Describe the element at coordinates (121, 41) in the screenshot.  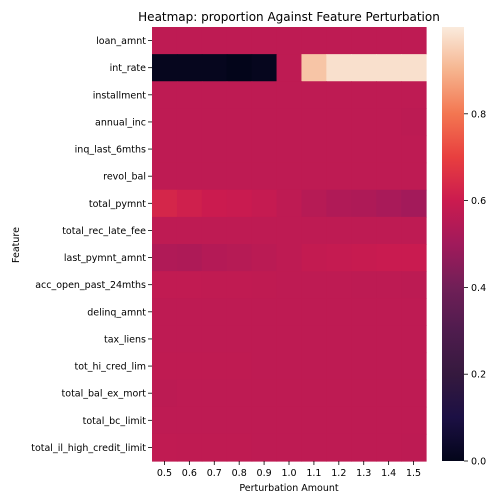
I see `y-tick-label: loan_amnt` at that location.